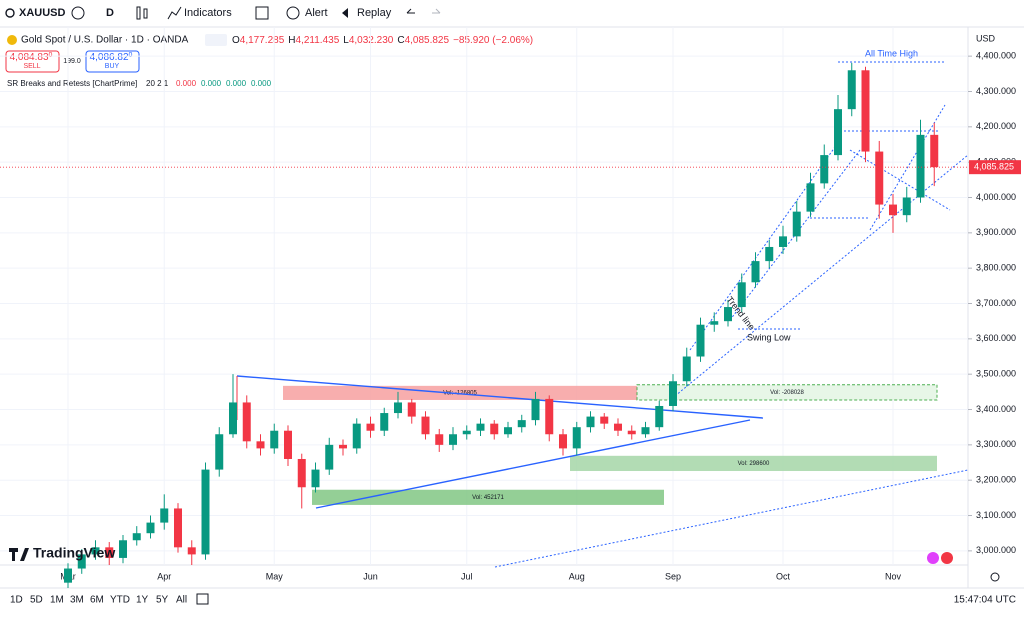 The height and width of the screenshot is (621, 1024). I want to click on sell-price: 4,084.830, so click(31, 57).